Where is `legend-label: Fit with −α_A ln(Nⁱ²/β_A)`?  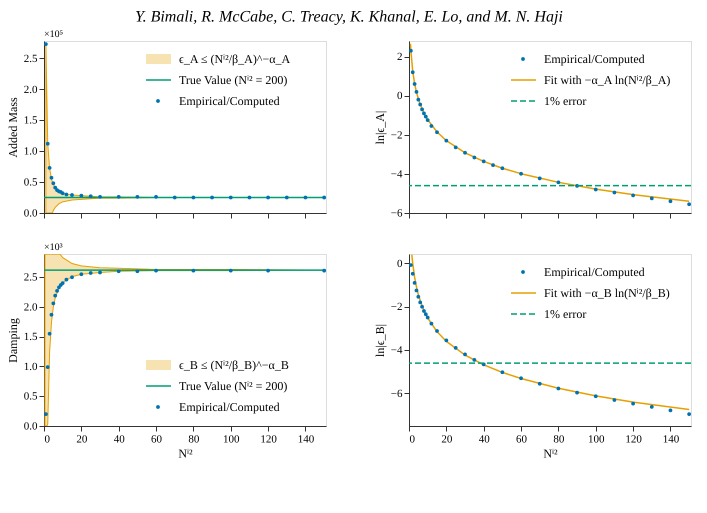 legend-label: Fit with −α_A ln(Nⁱ²/β_A) is located at coordinates (607, 80).